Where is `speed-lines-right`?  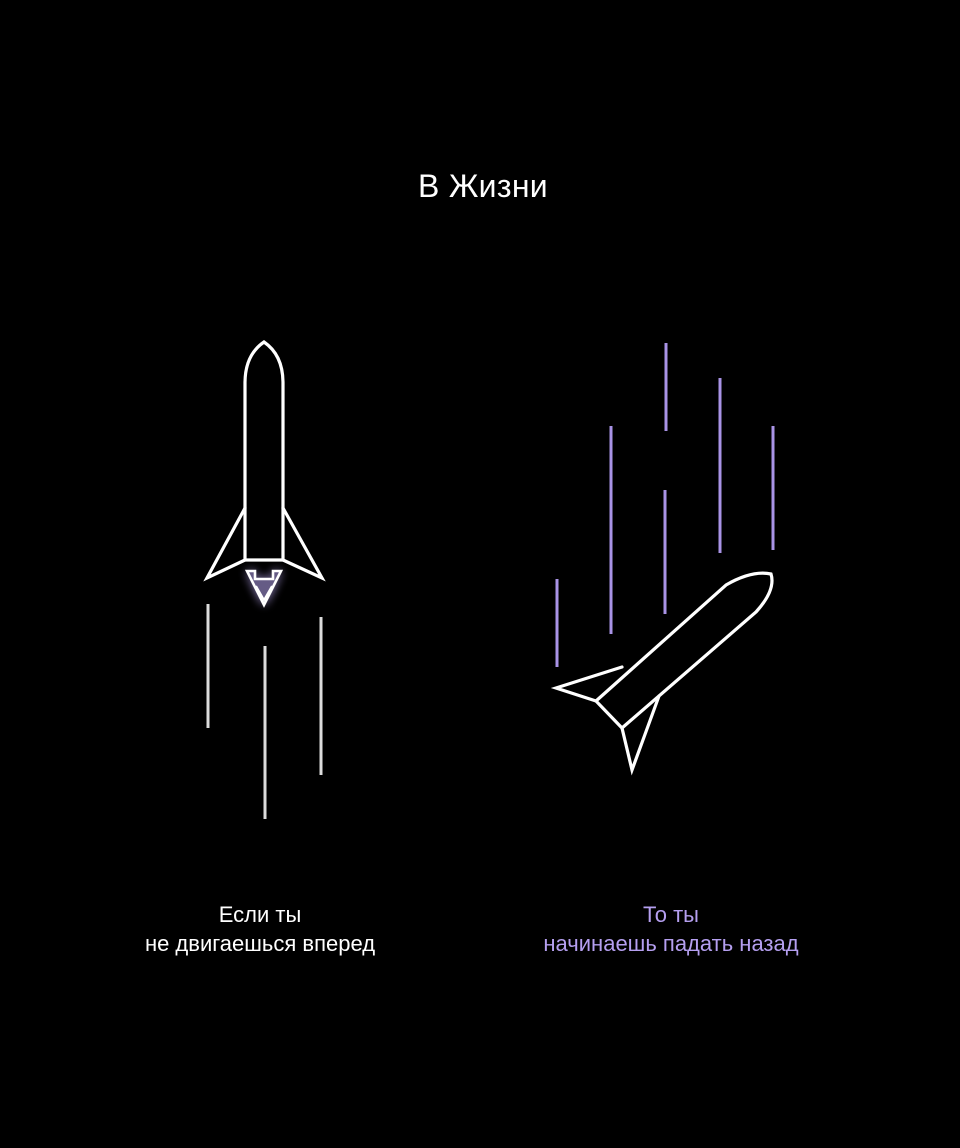 speed-lines-right is located at coordinates (665, 505).